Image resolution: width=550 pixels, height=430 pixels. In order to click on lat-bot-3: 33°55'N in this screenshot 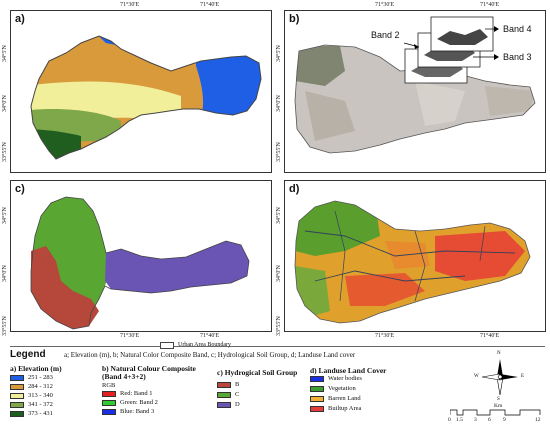, I will do `click(5, 326)`.